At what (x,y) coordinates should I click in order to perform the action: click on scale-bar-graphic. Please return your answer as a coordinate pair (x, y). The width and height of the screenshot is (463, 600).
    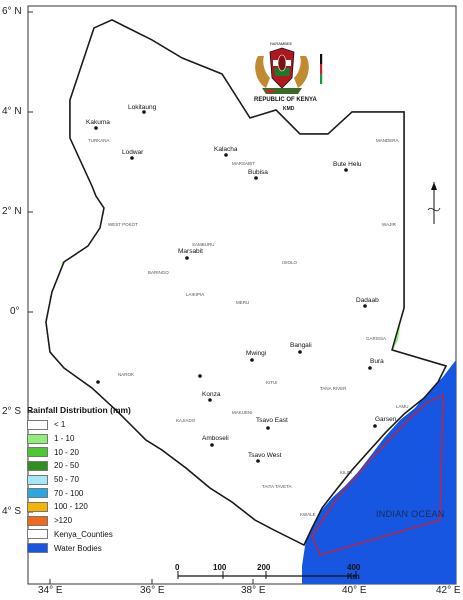
    Looking at the image, I should click on (267, 575).